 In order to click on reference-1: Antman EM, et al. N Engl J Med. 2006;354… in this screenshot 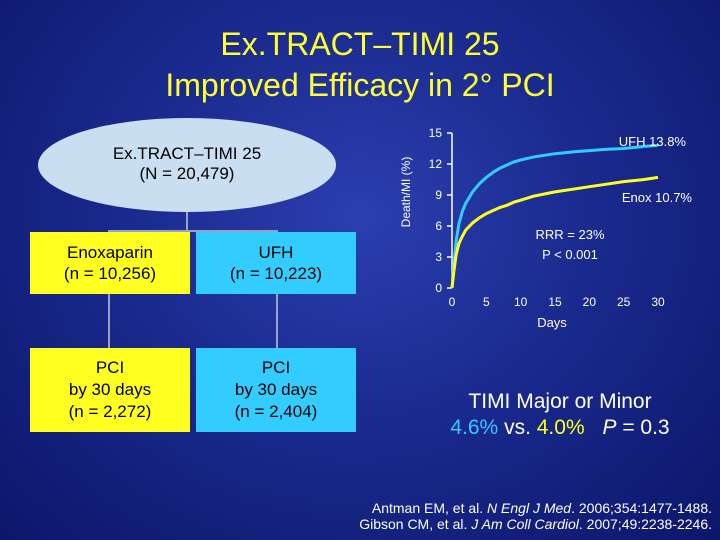, I will do `click(541, 508)`.